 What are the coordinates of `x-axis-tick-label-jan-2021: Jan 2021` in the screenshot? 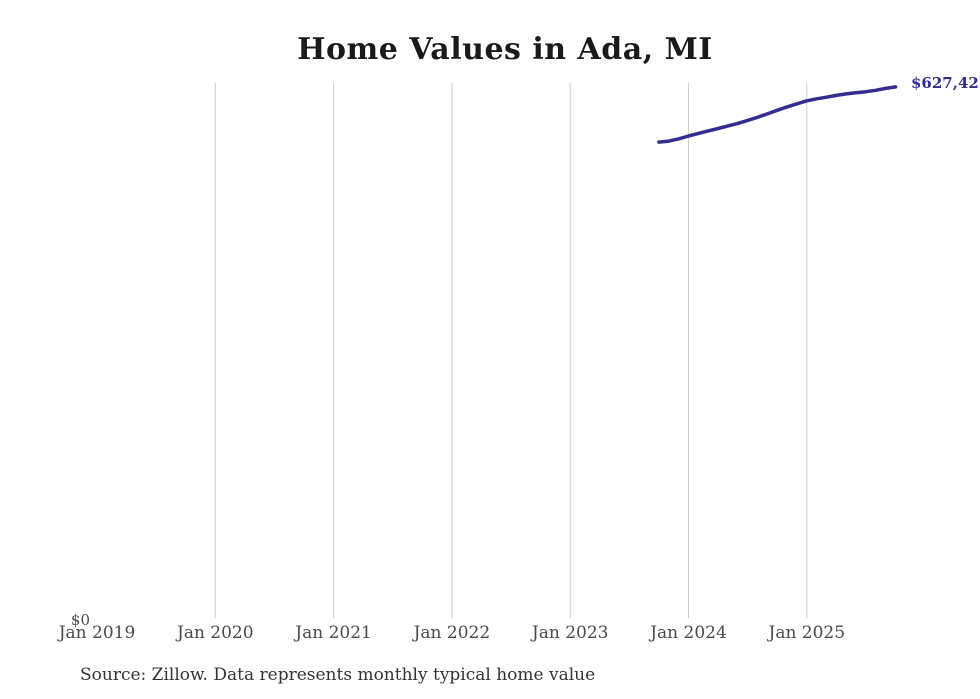 It's located at (333, 633).